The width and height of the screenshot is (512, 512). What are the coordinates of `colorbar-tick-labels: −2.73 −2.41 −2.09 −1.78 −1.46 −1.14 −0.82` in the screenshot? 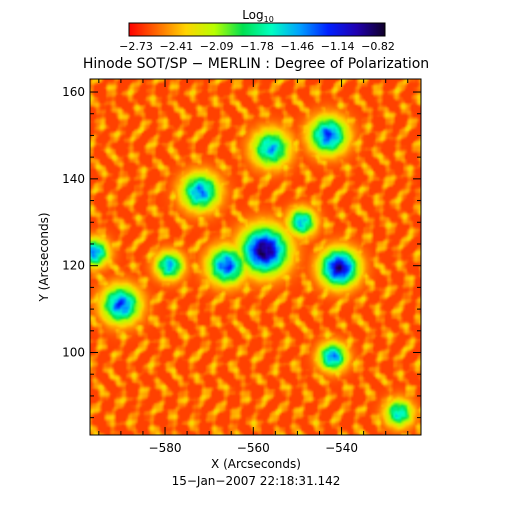 It's located at (257, 46).